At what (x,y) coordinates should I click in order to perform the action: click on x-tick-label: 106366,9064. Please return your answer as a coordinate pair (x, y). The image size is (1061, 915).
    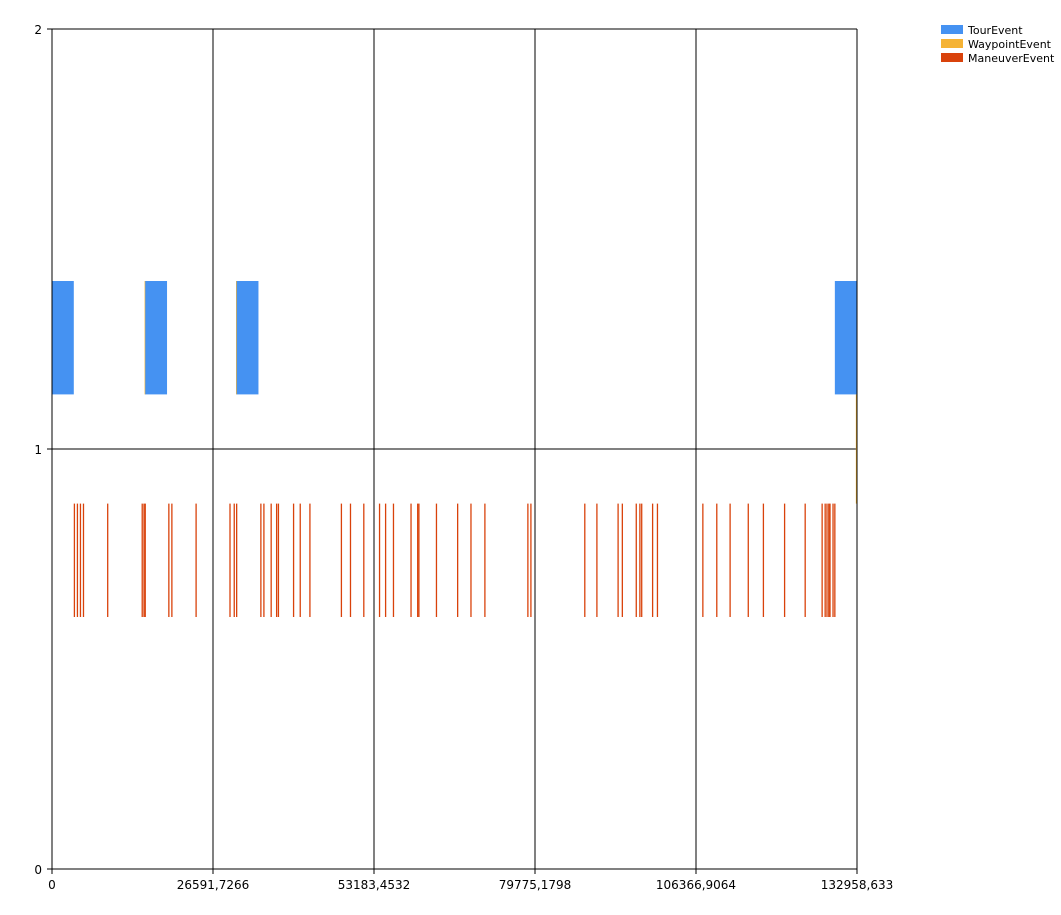
    Looking at the image, I should click on (696, 885).